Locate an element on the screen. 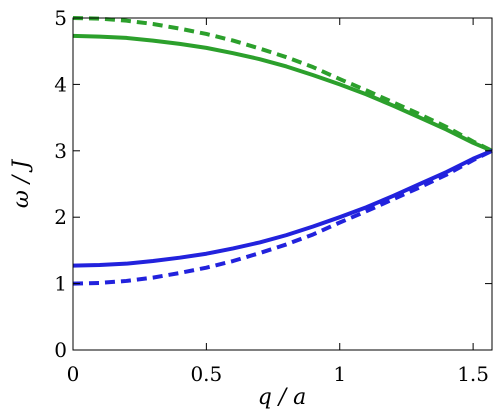 The image size is (498, 413). y-tick-label: 5 is located at coordinates (60, 18).